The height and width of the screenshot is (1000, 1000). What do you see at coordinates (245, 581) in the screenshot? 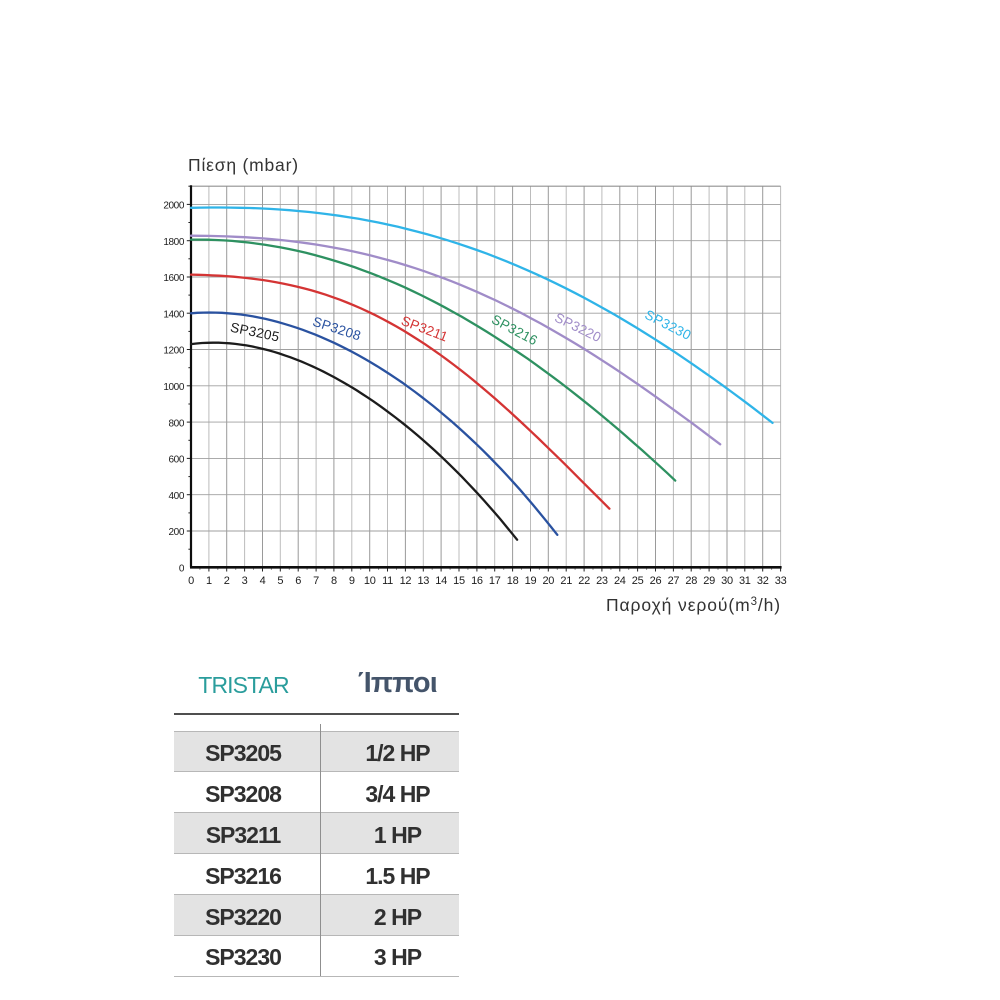
I see `svg-text: 3` at bounding box center [245, 581].